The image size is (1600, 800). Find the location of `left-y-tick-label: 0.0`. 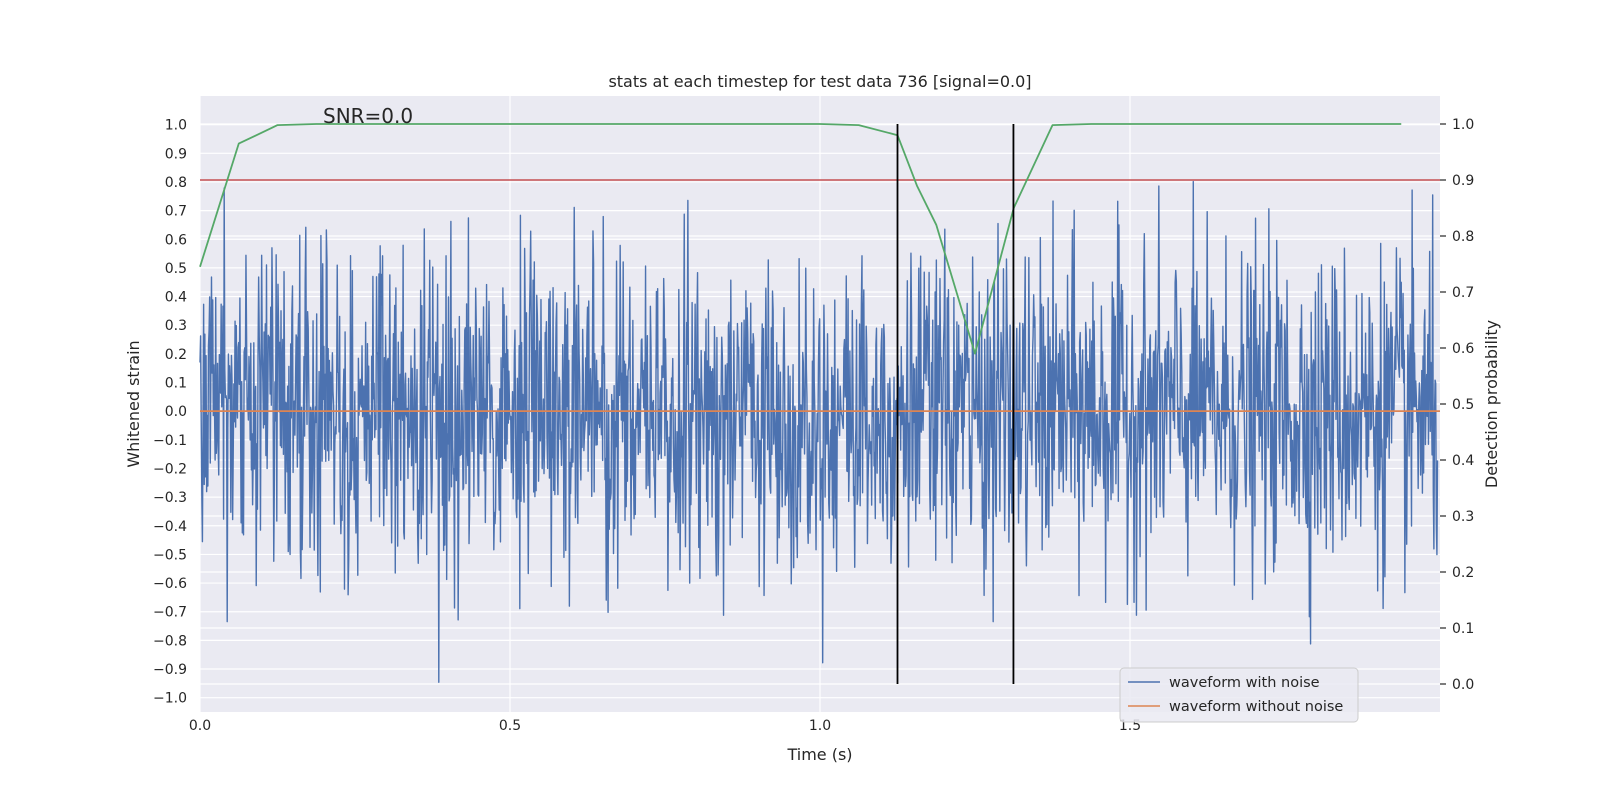

left-y-tick-label: 0.0 is located at coordinates (176, 412).